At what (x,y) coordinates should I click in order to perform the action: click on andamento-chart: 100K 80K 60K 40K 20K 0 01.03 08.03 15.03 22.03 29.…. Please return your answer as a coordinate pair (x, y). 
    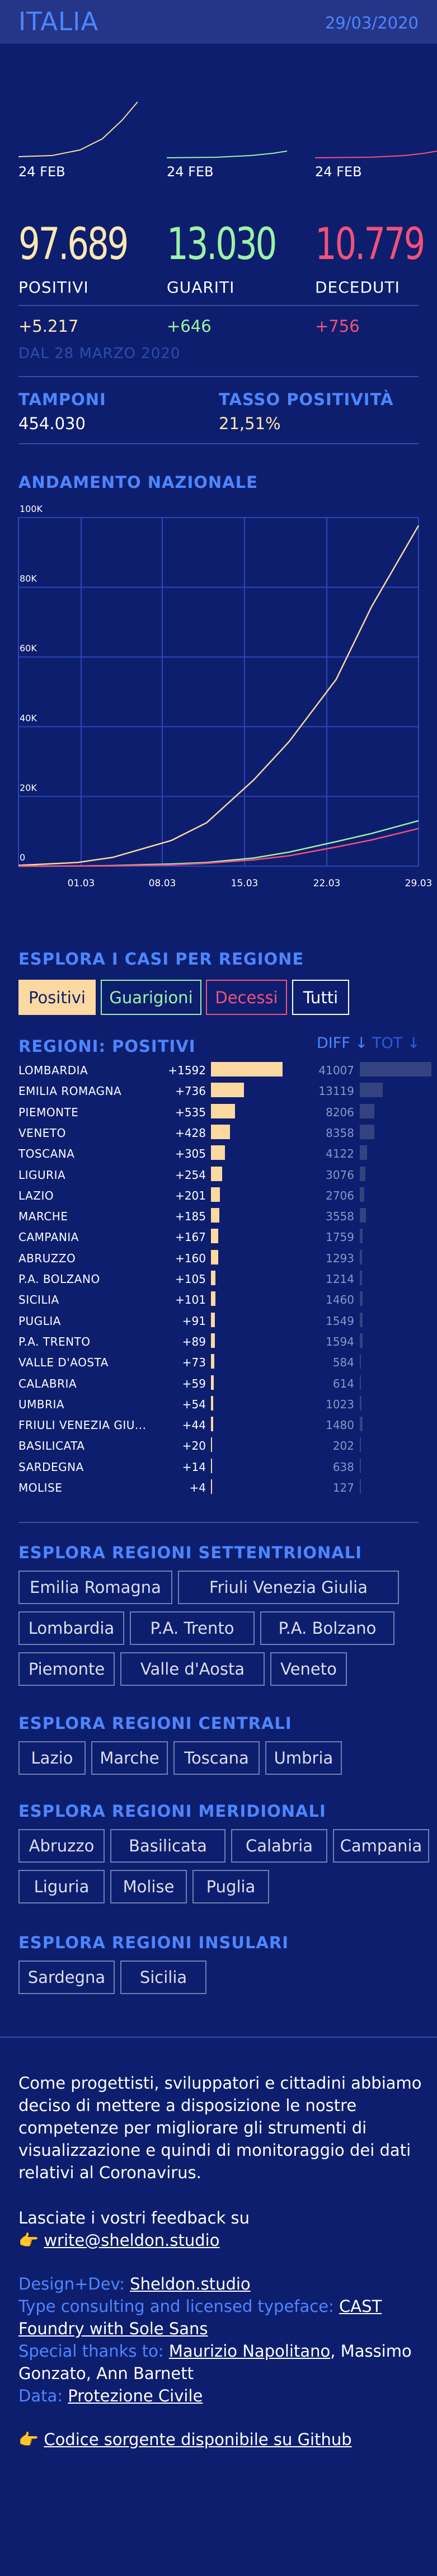
    Looking at the image, I should click on (225, 696).